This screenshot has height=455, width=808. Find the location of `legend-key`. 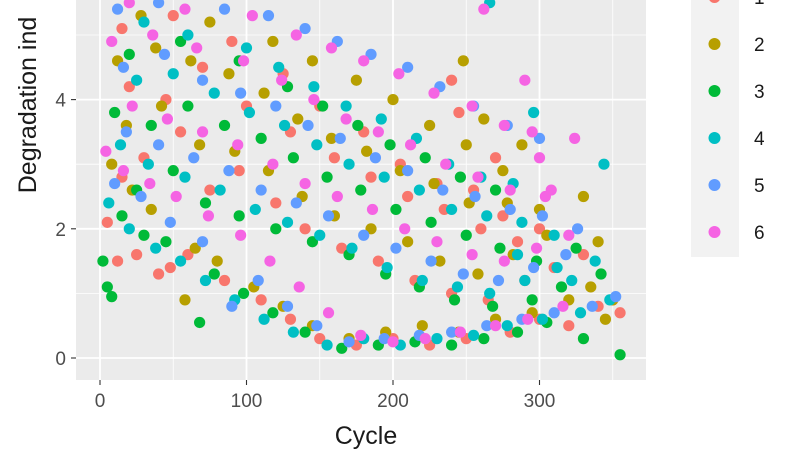

legend-key is located at coordinates (714, 7).